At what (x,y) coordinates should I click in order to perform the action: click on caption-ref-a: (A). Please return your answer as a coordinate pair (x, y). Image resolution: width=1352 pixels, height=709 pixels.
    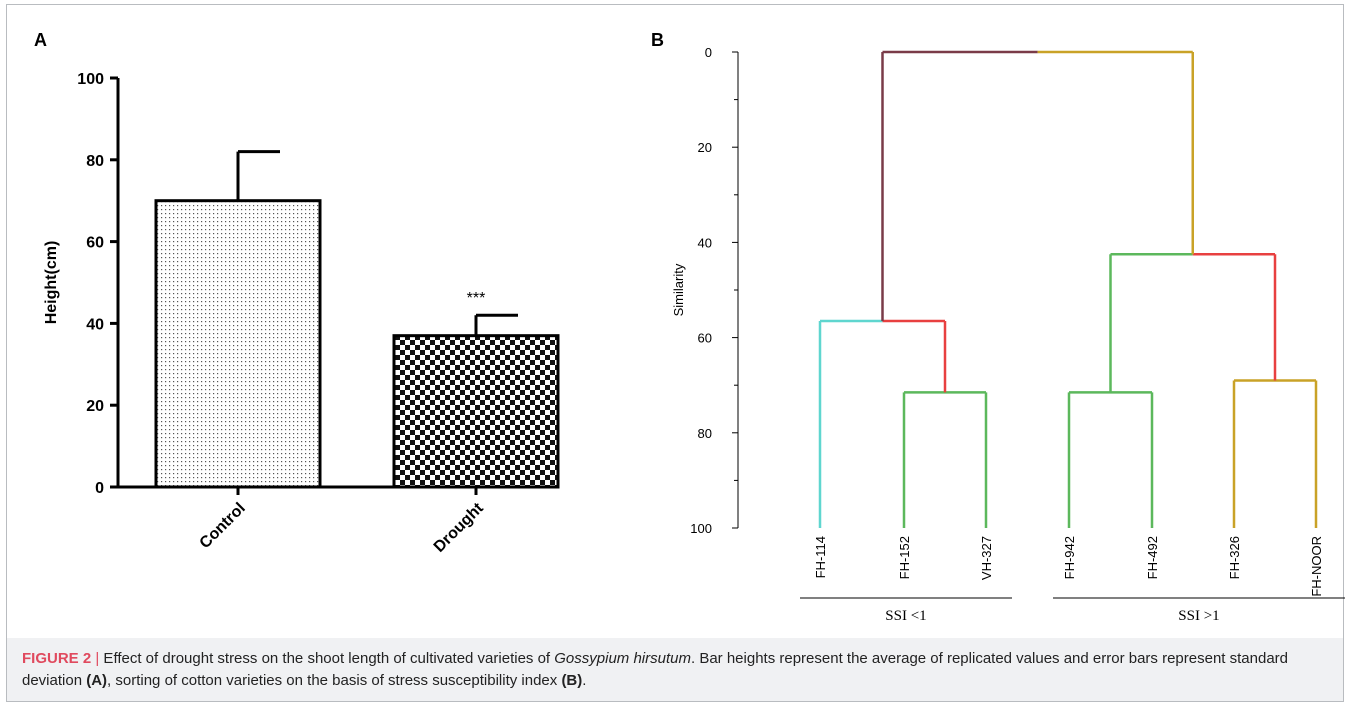
    Looking at the image, I should click on (97, 680).